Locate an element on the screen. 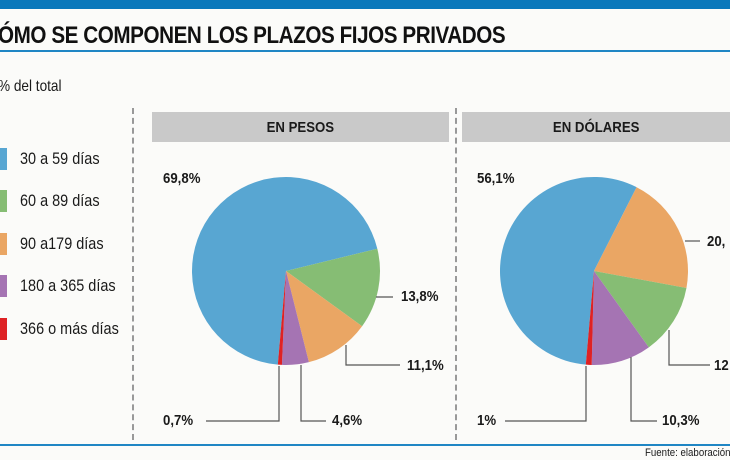 This screenshot has height=460, width=730. top-bar is located at coordinates (365, 4).